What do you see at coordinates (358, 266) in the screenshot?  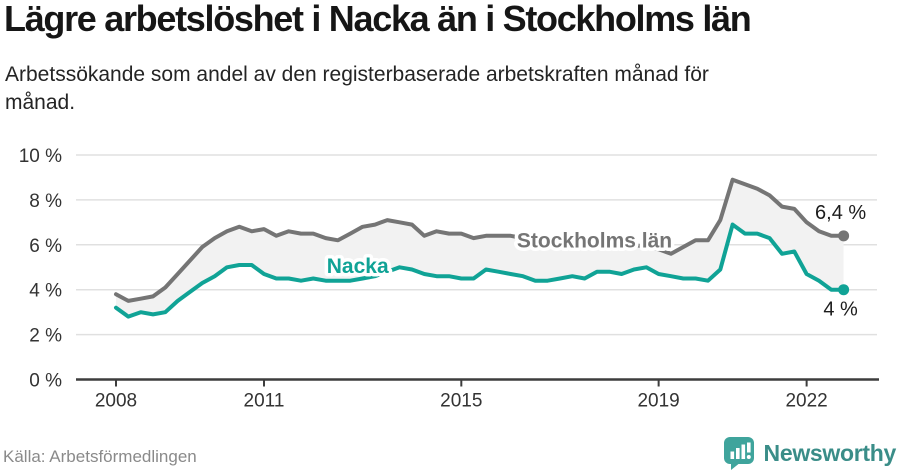 I see `series-label-nacka: Nacka` at bounding box center [358, 266].